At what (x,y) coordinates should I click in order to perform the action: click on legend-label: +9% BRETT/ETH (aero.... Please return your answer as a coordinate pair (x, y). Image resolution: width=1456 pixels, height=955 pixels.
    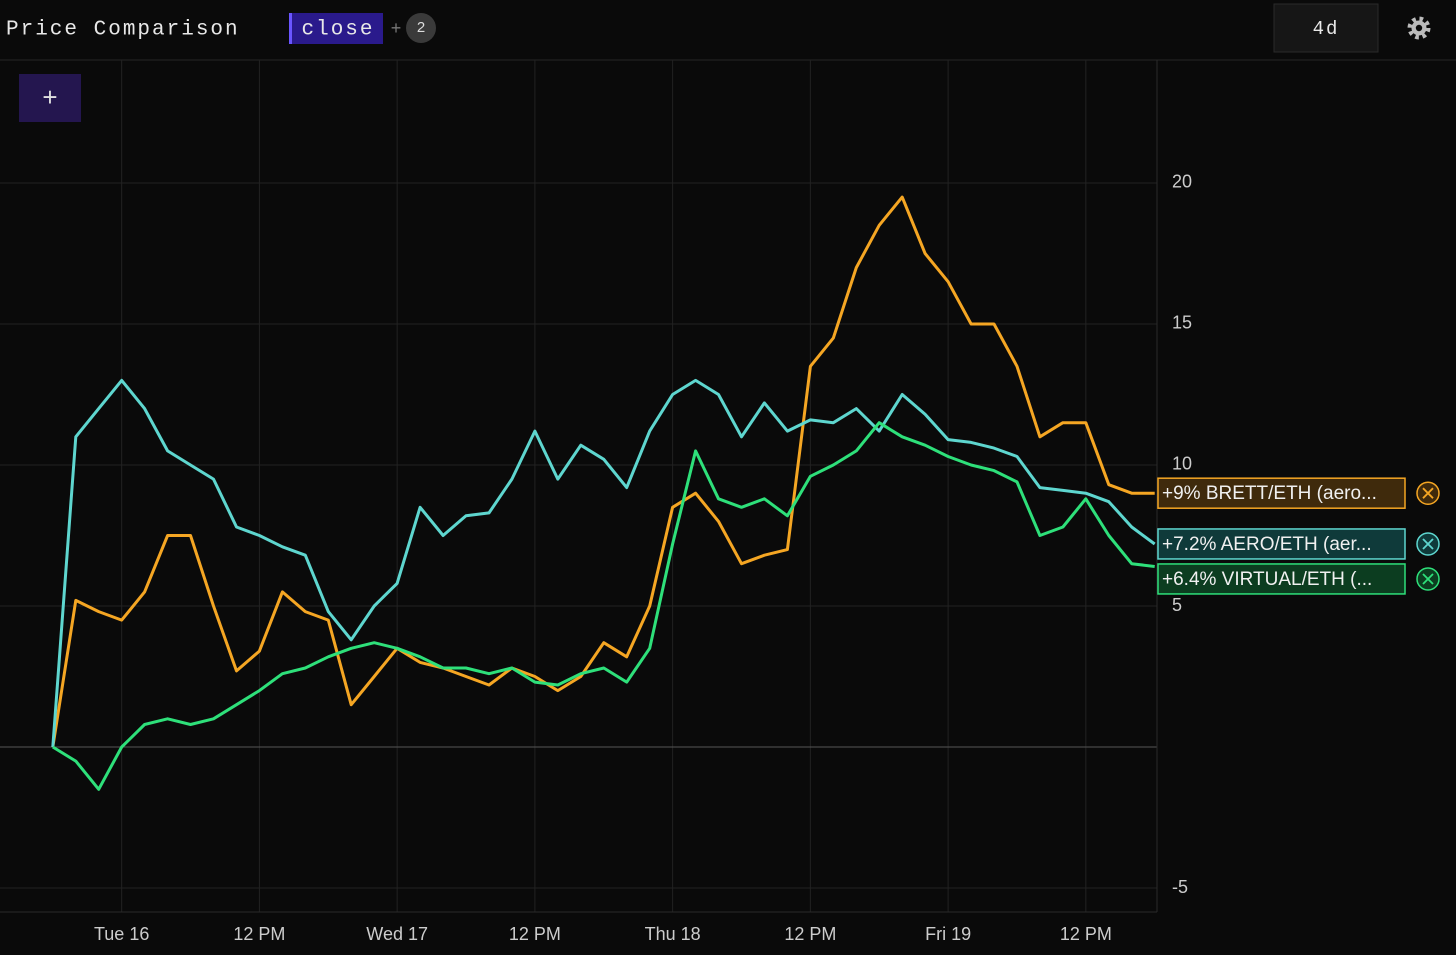
    Looking at the image, I should click on (1269, 493).